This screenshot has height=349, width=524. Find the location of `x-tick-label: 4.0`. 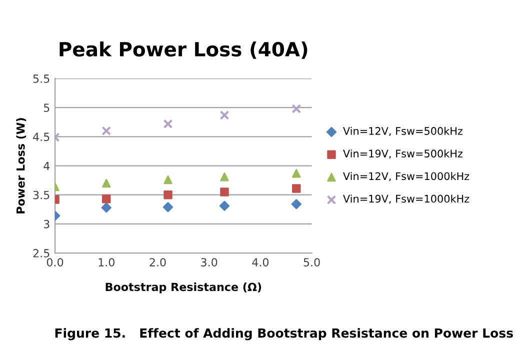

x-tick-label: 4.0 is located at coordinates (260, 262).